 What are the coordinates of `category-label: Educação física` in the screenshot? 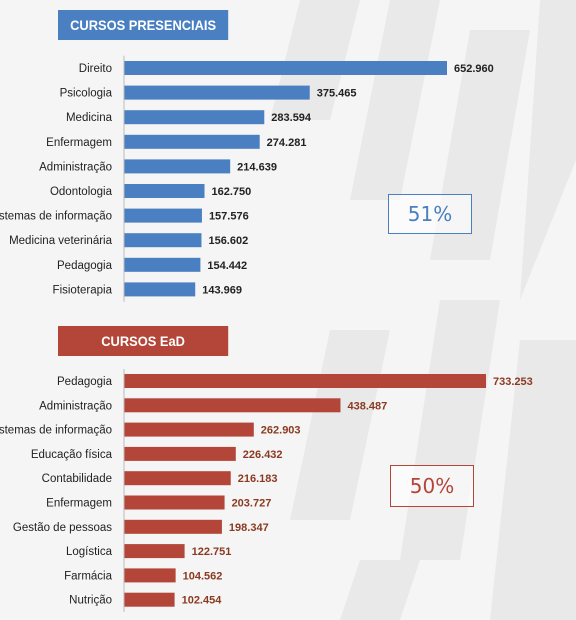 It's located at (72, 455).